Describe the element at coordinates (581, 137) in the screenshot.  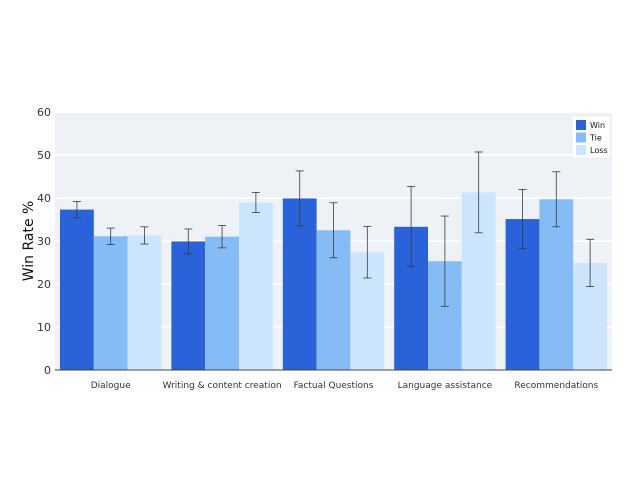
I see `legend-swatch-tie` at that location.